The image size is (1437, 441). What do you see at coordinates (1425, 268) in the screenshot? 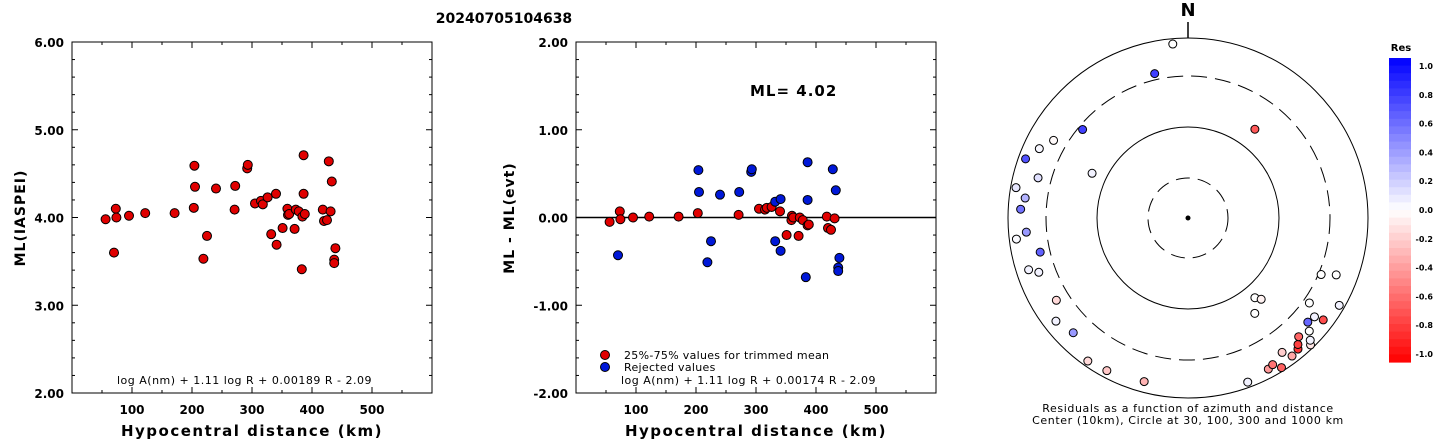
I see `colorbar-tick-label: -0.4` at bounding box center [1425, 268].